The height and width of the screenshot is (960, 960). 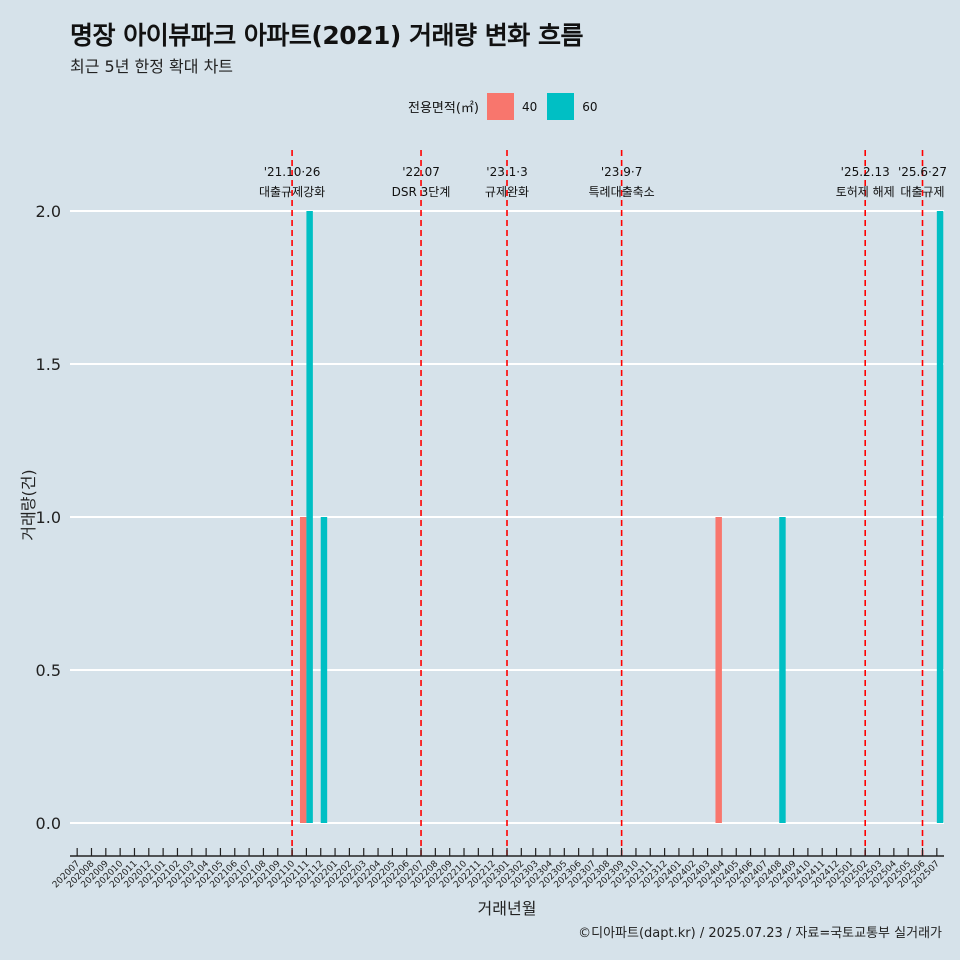 I want to click on y-tick-label: 0.5, so click(x=48, y=670).